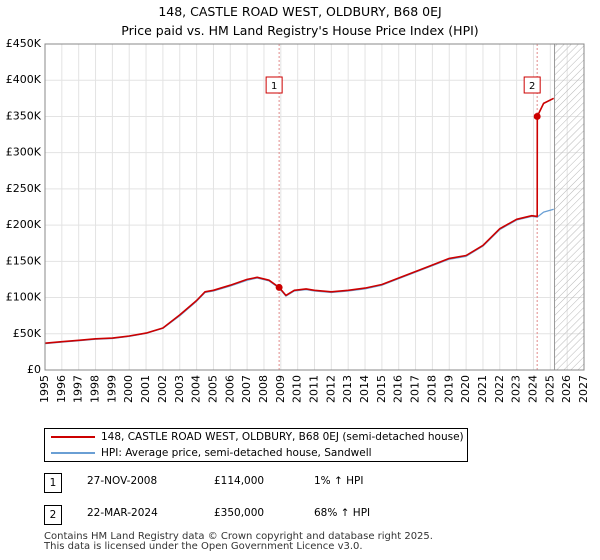  Describe the element at coordinates (53, 483) in the screenshot. I see `sale-marker-1: 1` at that location.